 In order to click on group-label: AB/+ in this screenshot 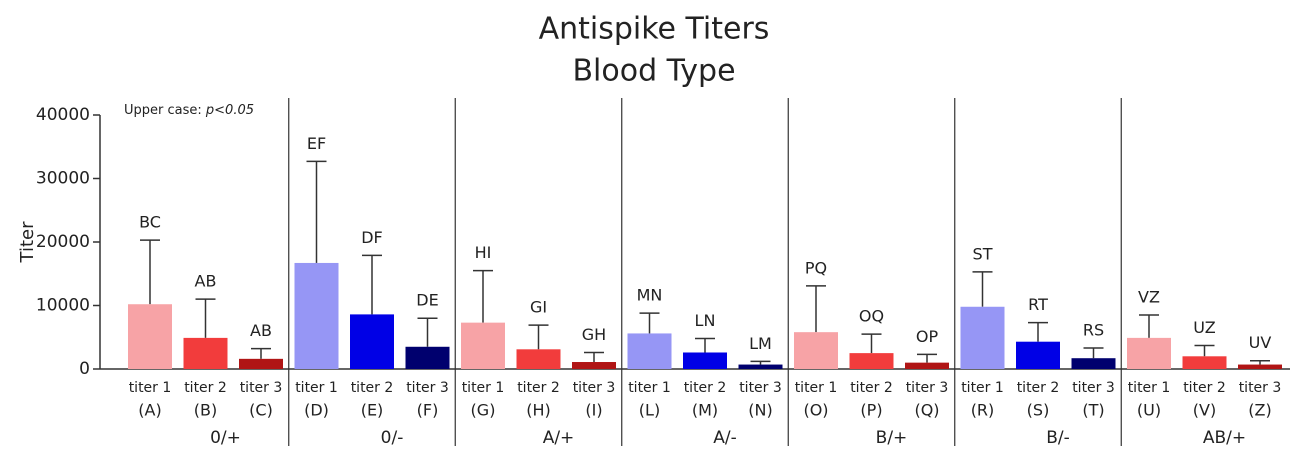, I will do `click(1224, 438)`.